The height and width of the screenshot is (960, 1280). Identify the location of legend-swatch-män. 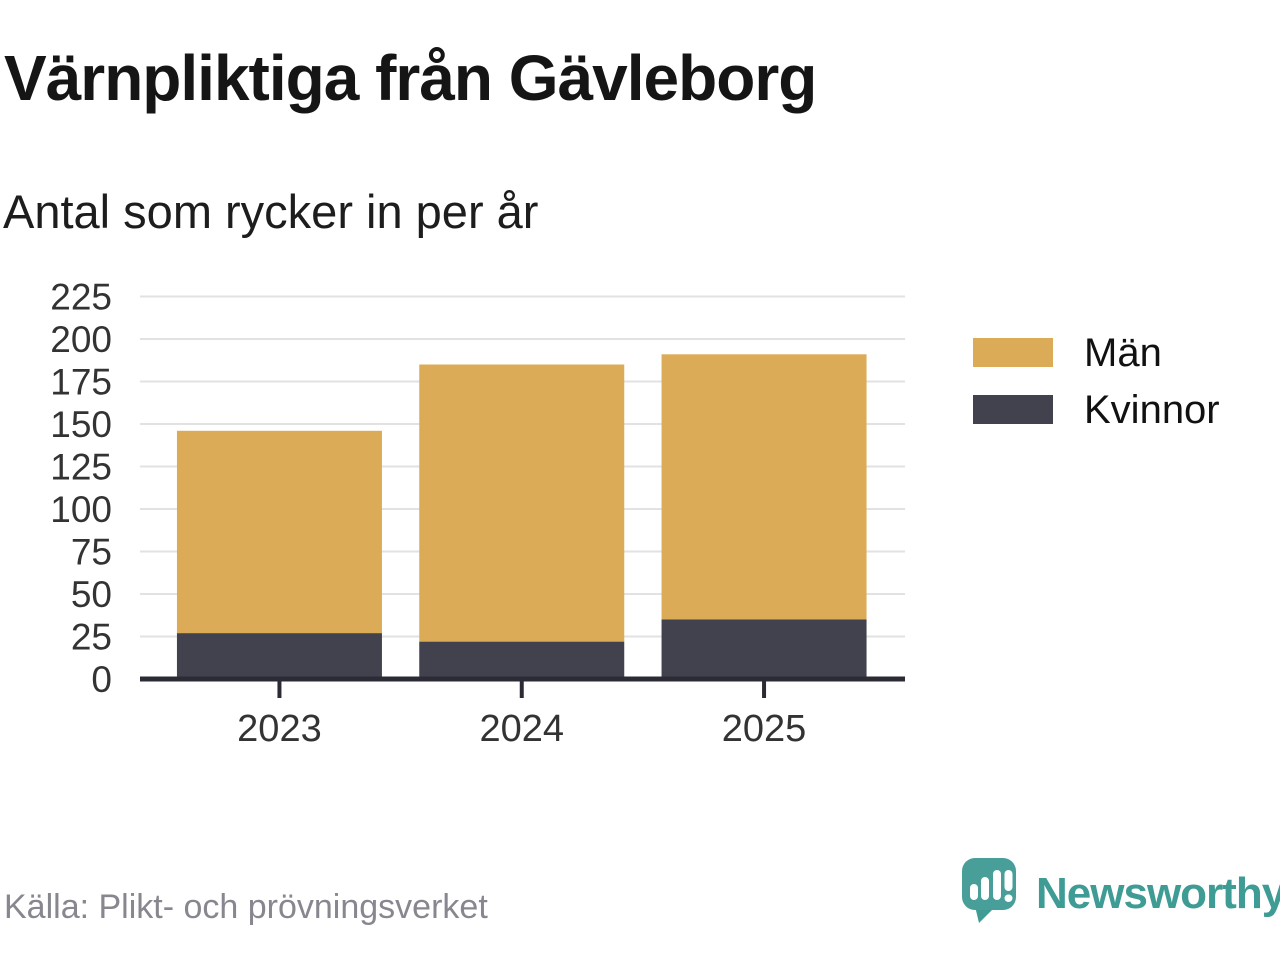
(1013, 352).